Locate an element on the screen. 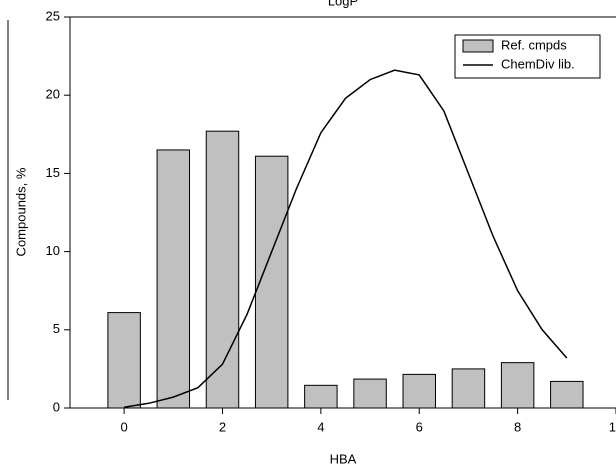 The image size is (616, 471). y-axis-label: Compounds, % is located at coordinates (20, 211).